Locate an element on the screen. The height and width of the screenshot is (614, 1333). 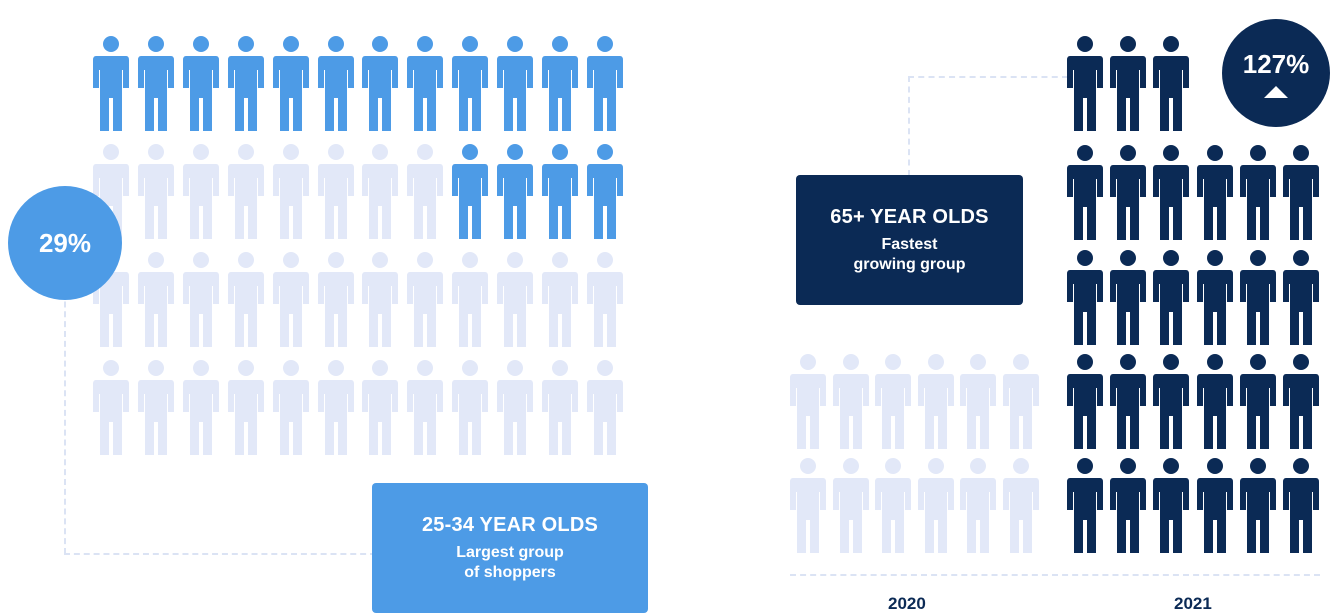
left-connector-horizontal is located at coordinates (220, 554).